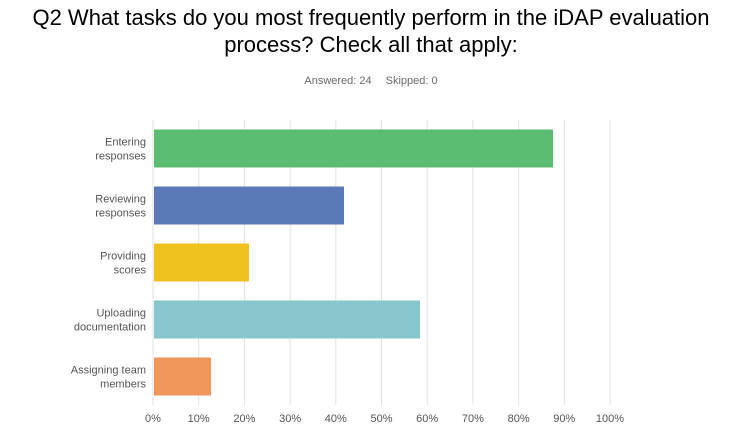 The height and width of the screenshot is (446, 742). I want to click on x-tick-label: 90%, so click(564, 419).